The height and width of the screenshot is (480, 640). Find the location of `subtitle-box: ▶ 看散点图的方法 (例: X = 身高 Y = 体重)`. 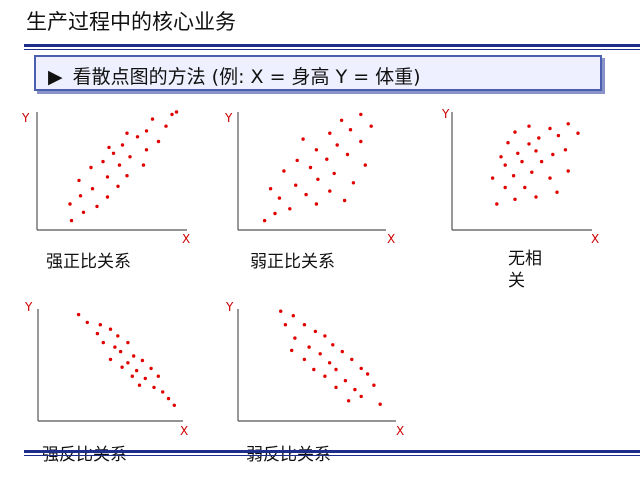

subtitle-box: ▶ 看散点图的方法 (例: X = 身高 Y = 体重) is located at coordinates (318, 73).